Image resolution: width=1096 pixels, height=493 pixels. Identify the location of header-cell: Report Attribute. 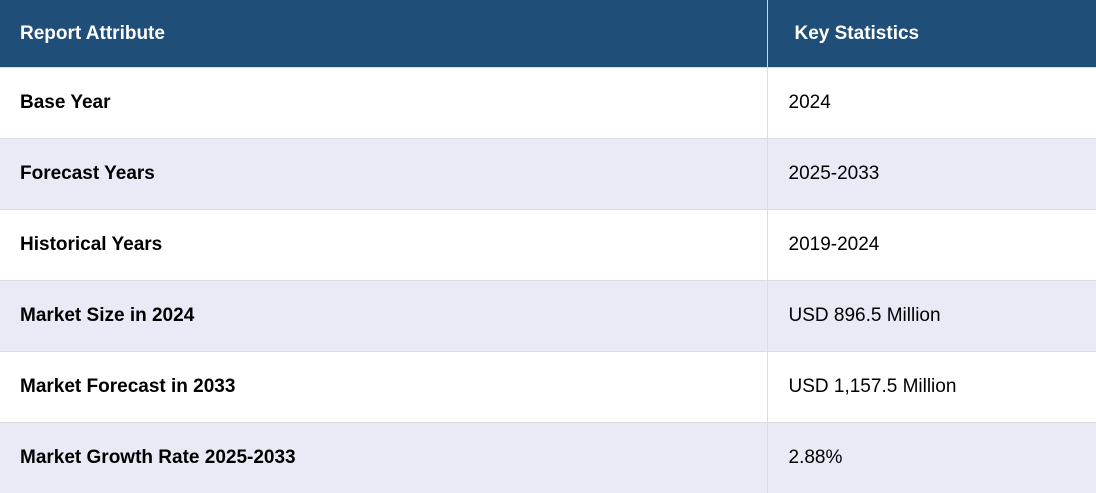
(383, 34).